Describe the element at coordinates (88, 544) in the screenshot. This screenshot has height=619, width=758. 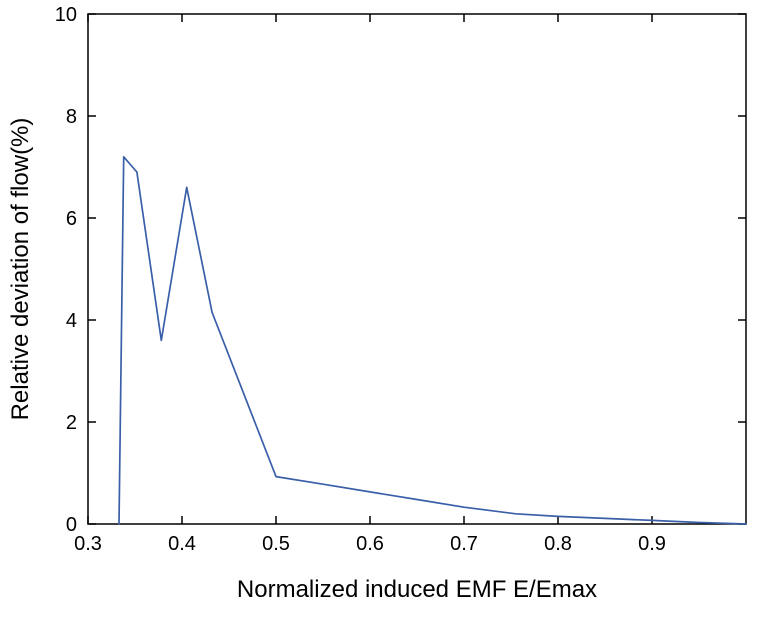
I see `x-tick-label: 0.3` at that location.